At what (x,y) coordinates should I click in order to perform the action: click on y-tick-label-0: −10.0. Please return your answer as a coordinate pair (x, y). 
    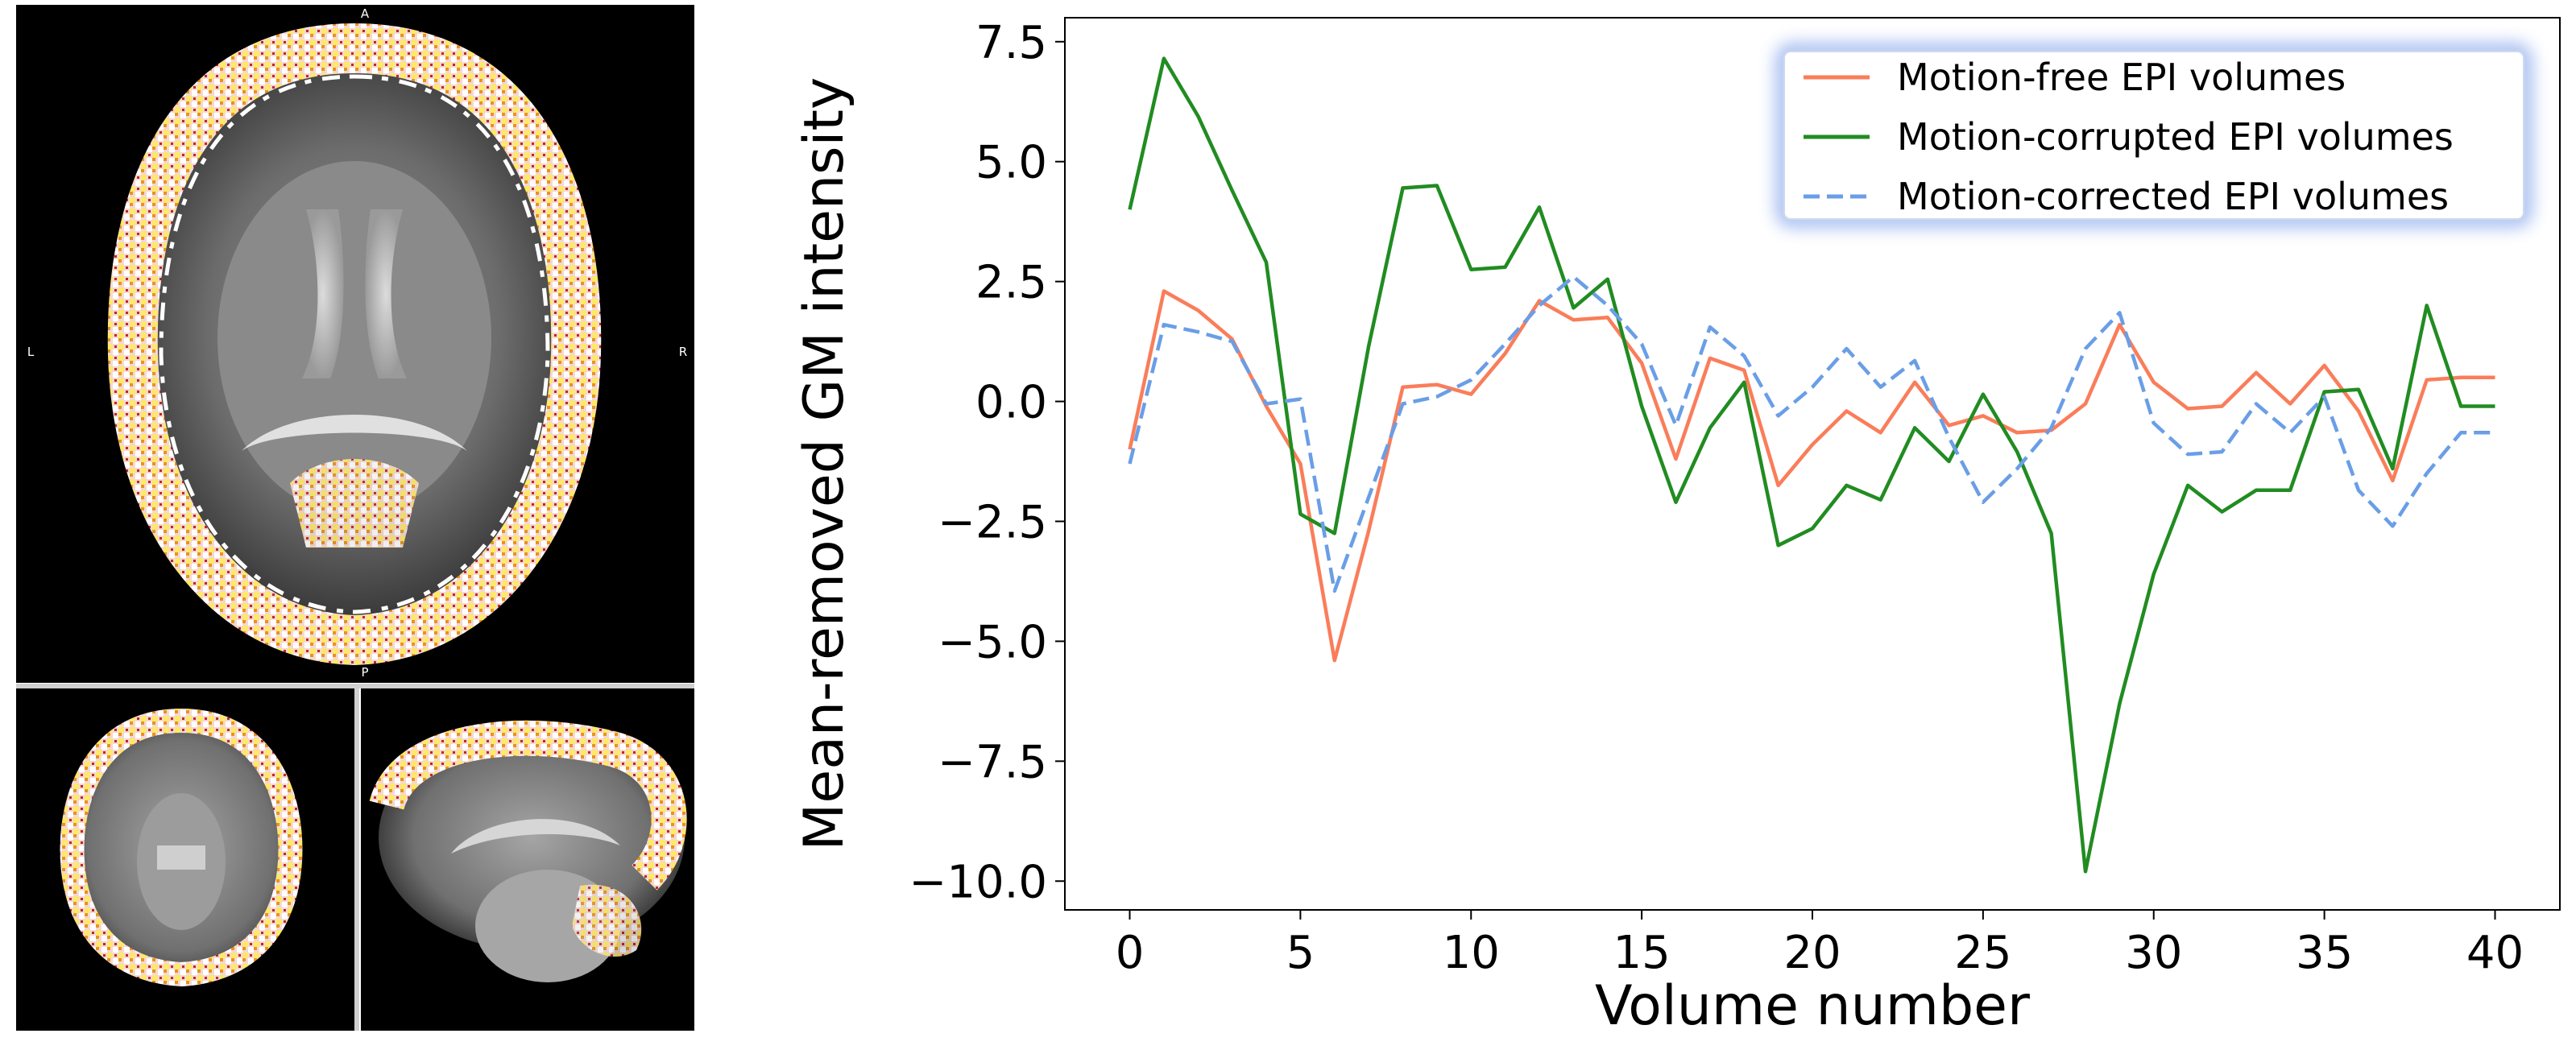
    Looking at the image, I should click on (978, 882).